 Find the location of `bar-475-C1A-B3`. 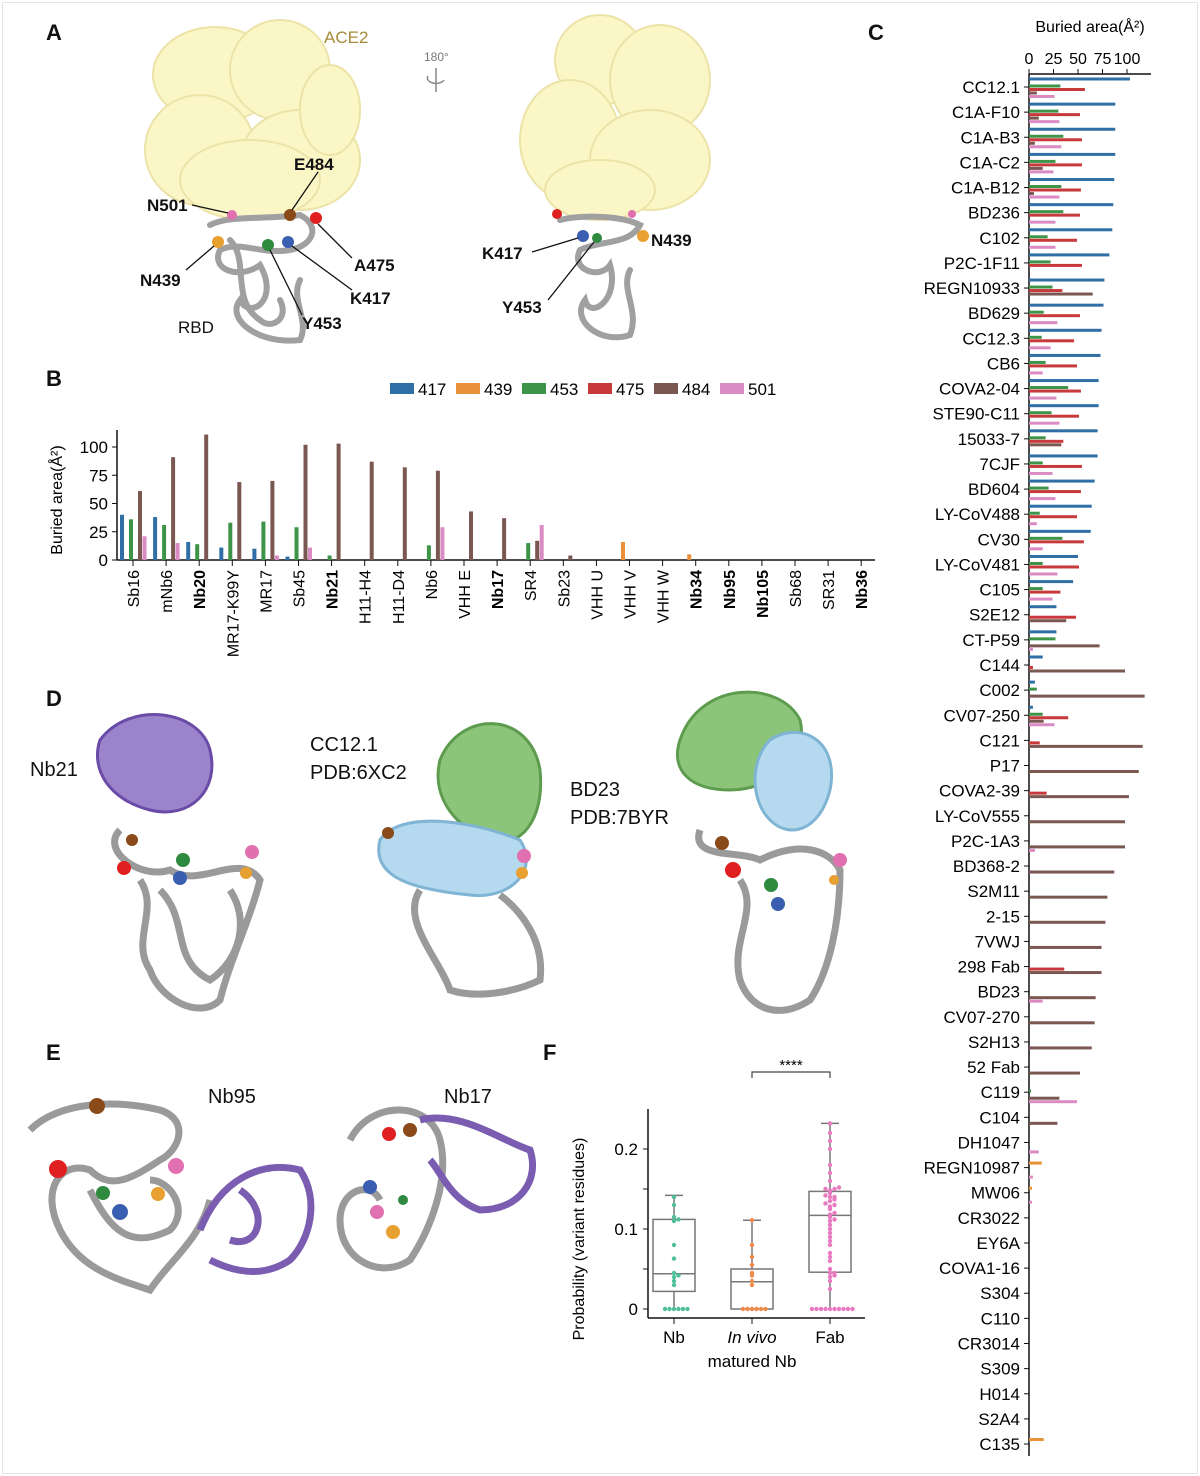

bar-475-C1A-B3 is located at coordinates (1055, 140).